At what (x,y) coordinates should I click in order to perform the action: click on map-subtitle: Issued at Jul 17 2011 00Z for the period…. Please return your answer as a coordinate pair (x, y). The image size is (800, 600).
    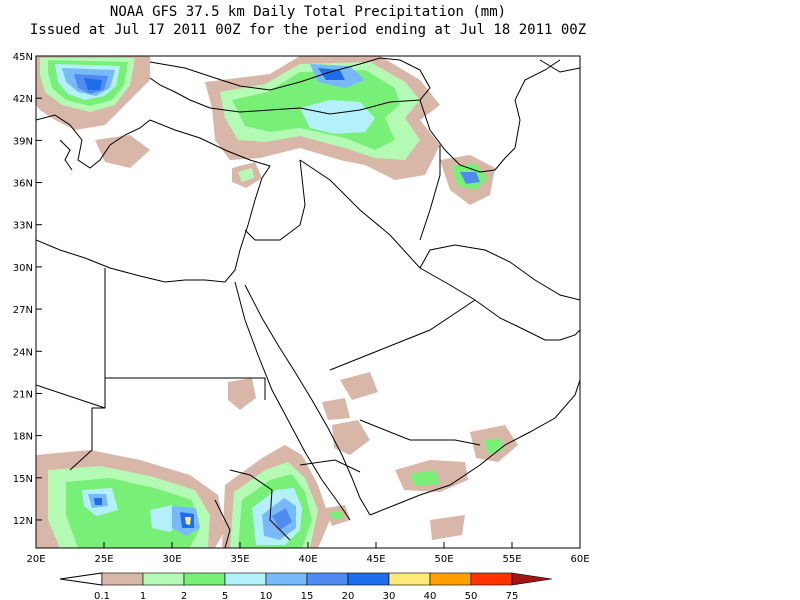
    Looking at the image, I should click on (308, 30).